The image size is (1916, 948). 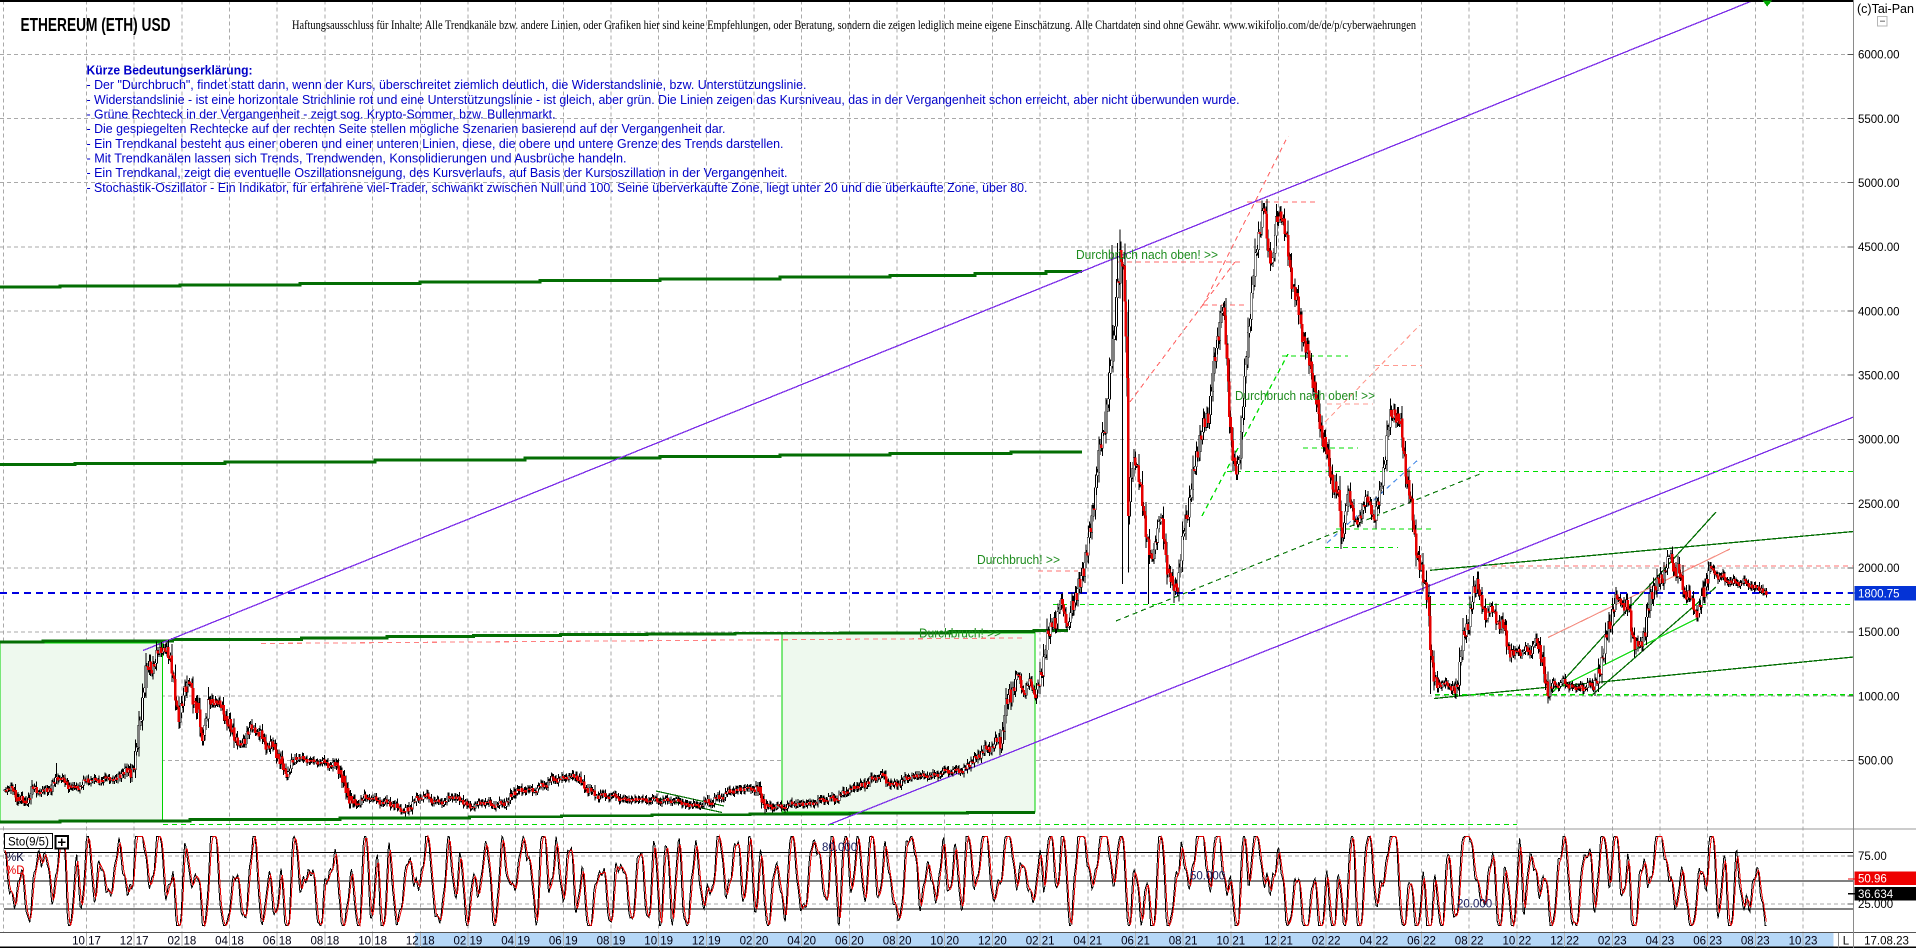 What do you see at coordinates (1207, 876) in the screenshot?
I see `svg-text: 50.000` at bounding box center [1207, 876].